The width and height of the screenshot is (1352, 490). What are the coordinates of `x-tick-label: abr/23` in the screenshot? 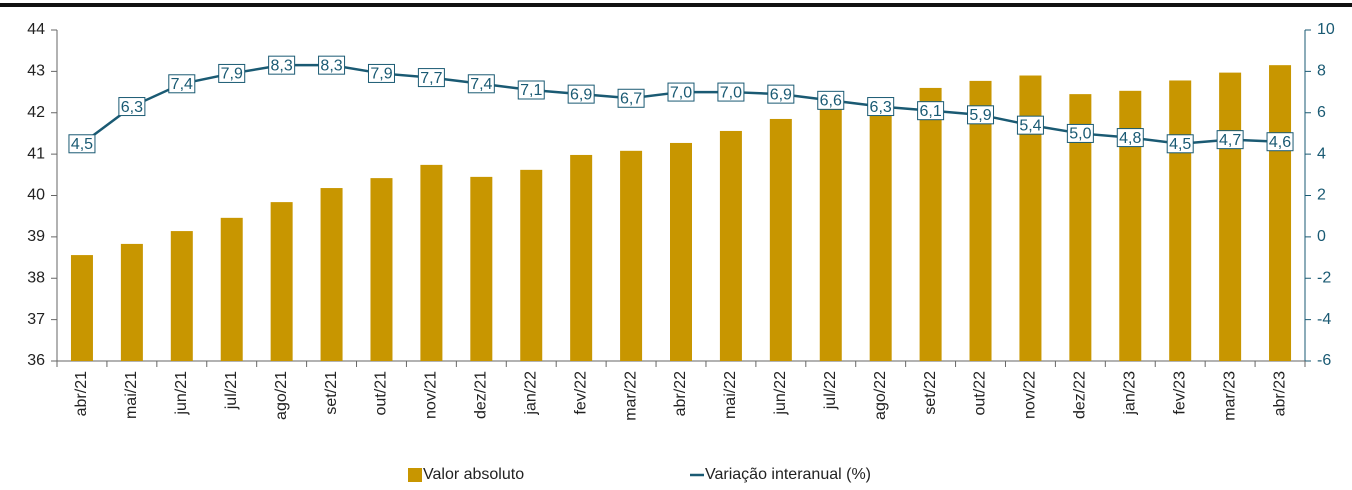 It's located at (1279, 393).